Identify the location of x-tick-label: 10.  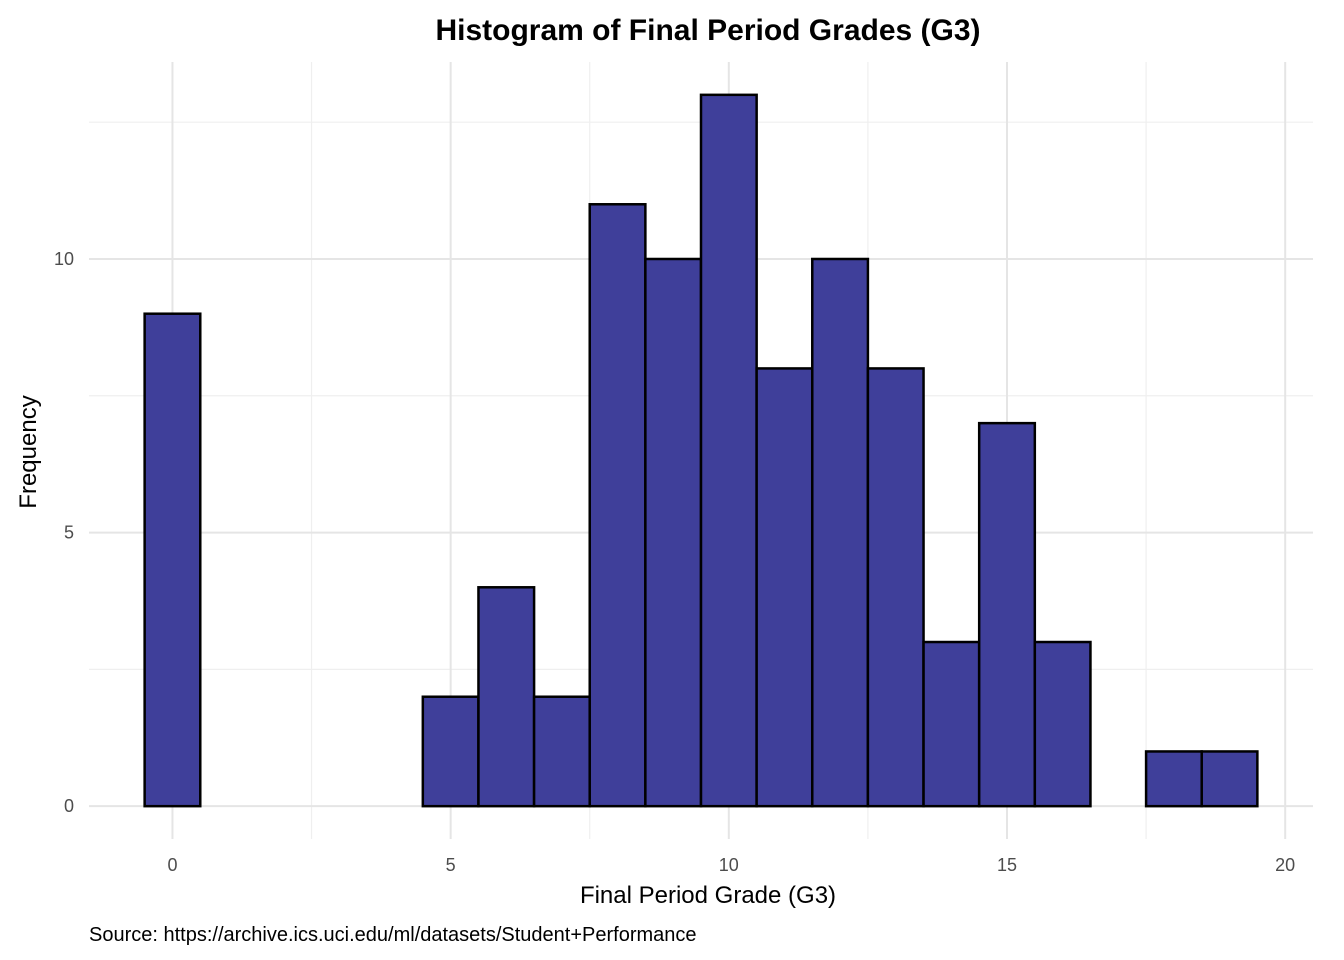
(729, 865).